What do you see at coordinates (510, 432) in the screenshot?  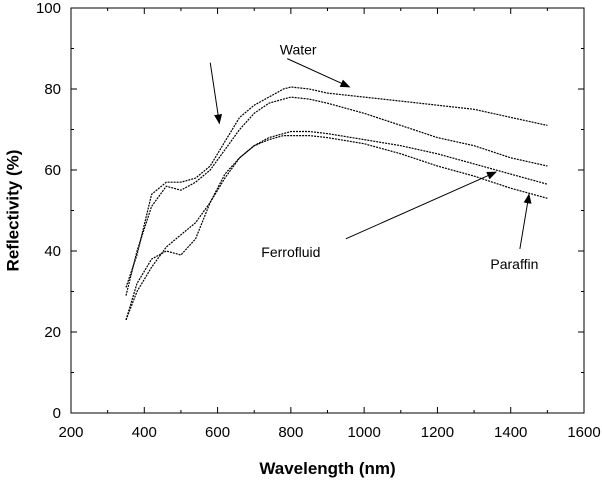 I see `x-tick-label: 1400` at bounding box center [510, 432].